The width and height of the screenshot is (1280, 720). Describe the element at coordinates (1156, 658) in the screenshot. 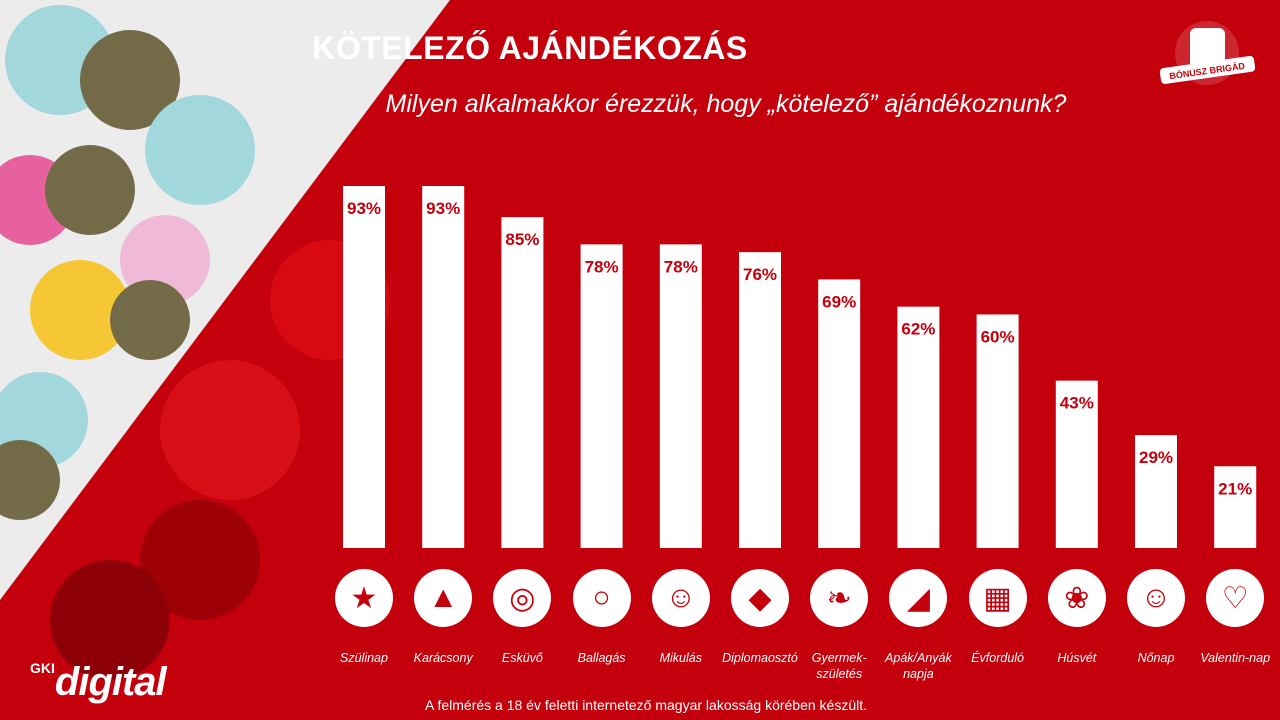

I see `category-label-11: Nőnap` at that location.